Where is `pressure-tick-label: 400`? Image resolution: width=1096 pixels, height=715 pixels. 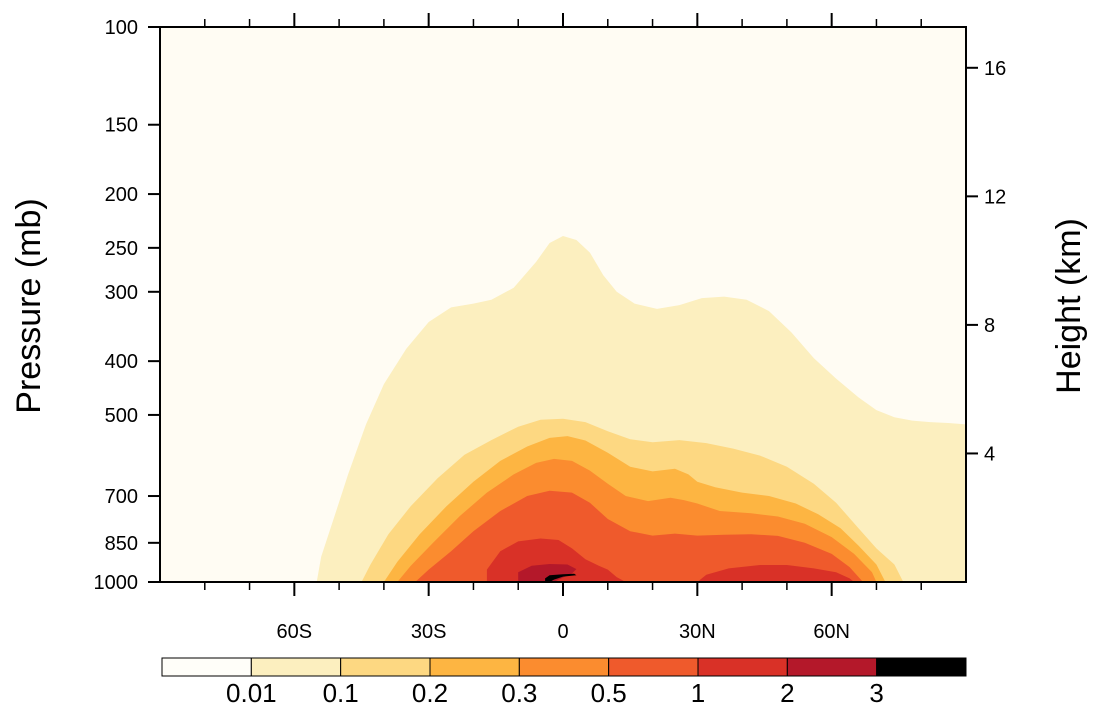
pressure-tick-label: 400 is located at coordinates (121, 362).